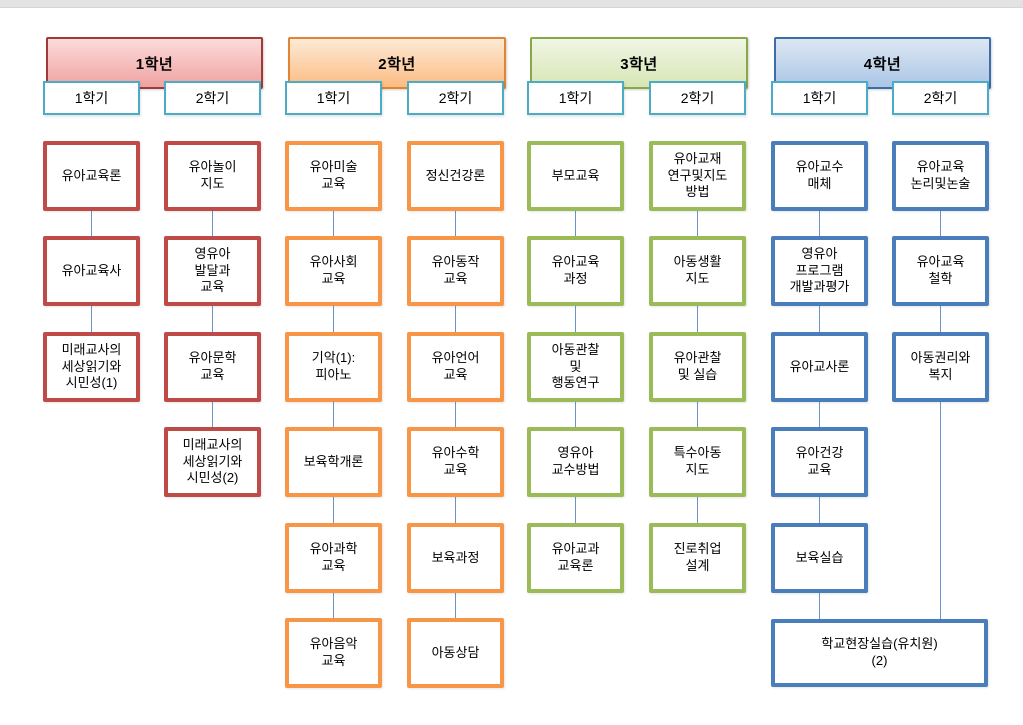  Describe the element at coordinates (697, 558) in the screenshot. I see `course-box: 진로취업 설계` at that location.